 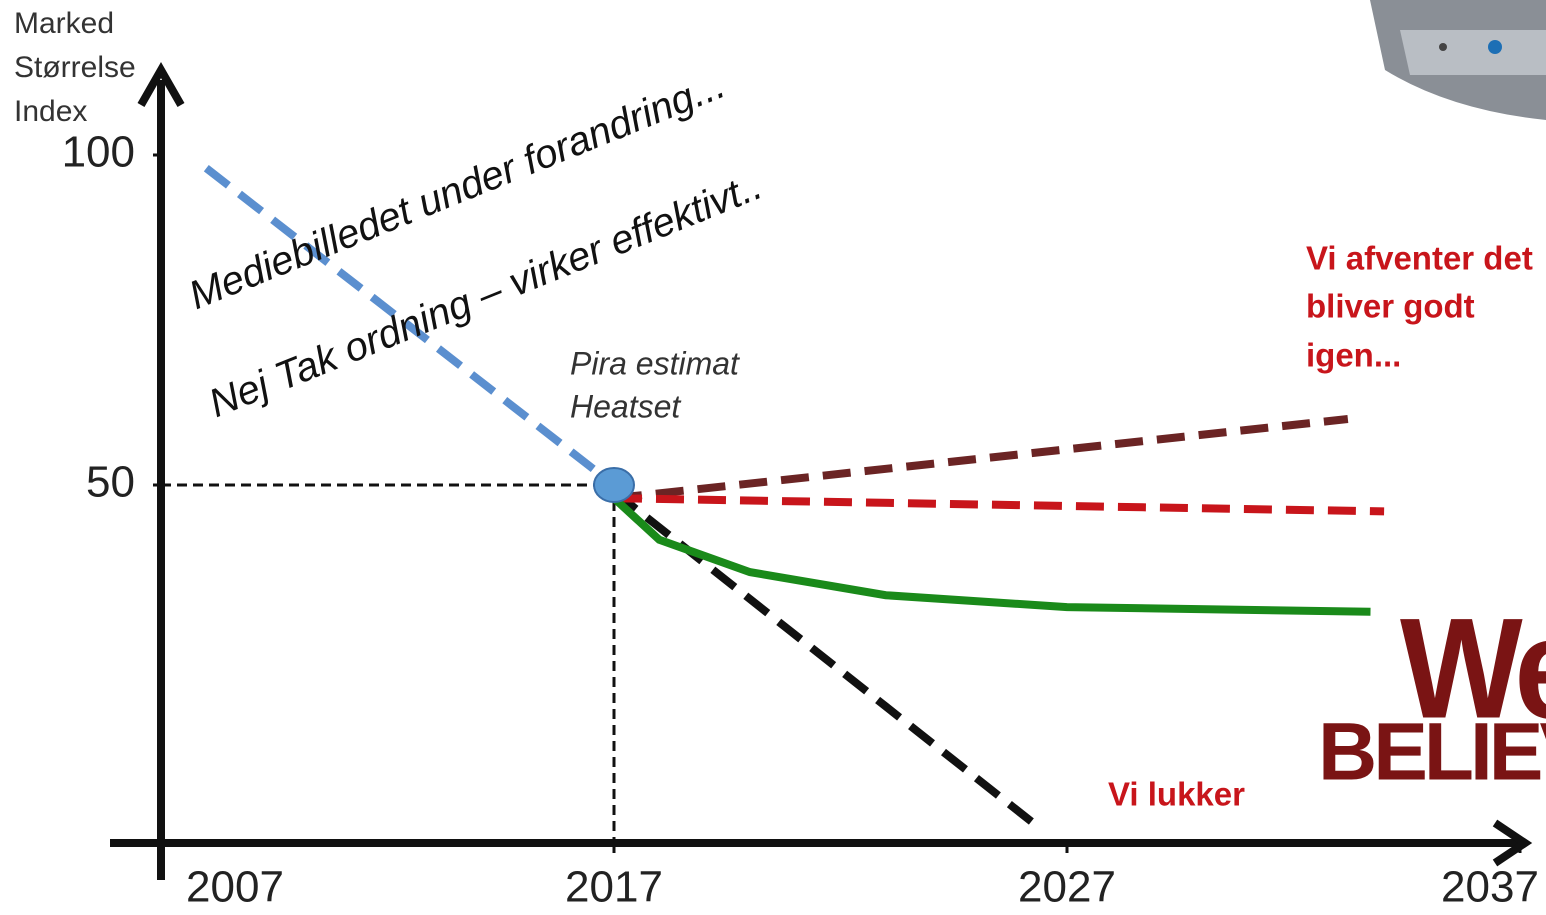 I want to click on annotation: Pira estimat, so click(x=655, y=363).